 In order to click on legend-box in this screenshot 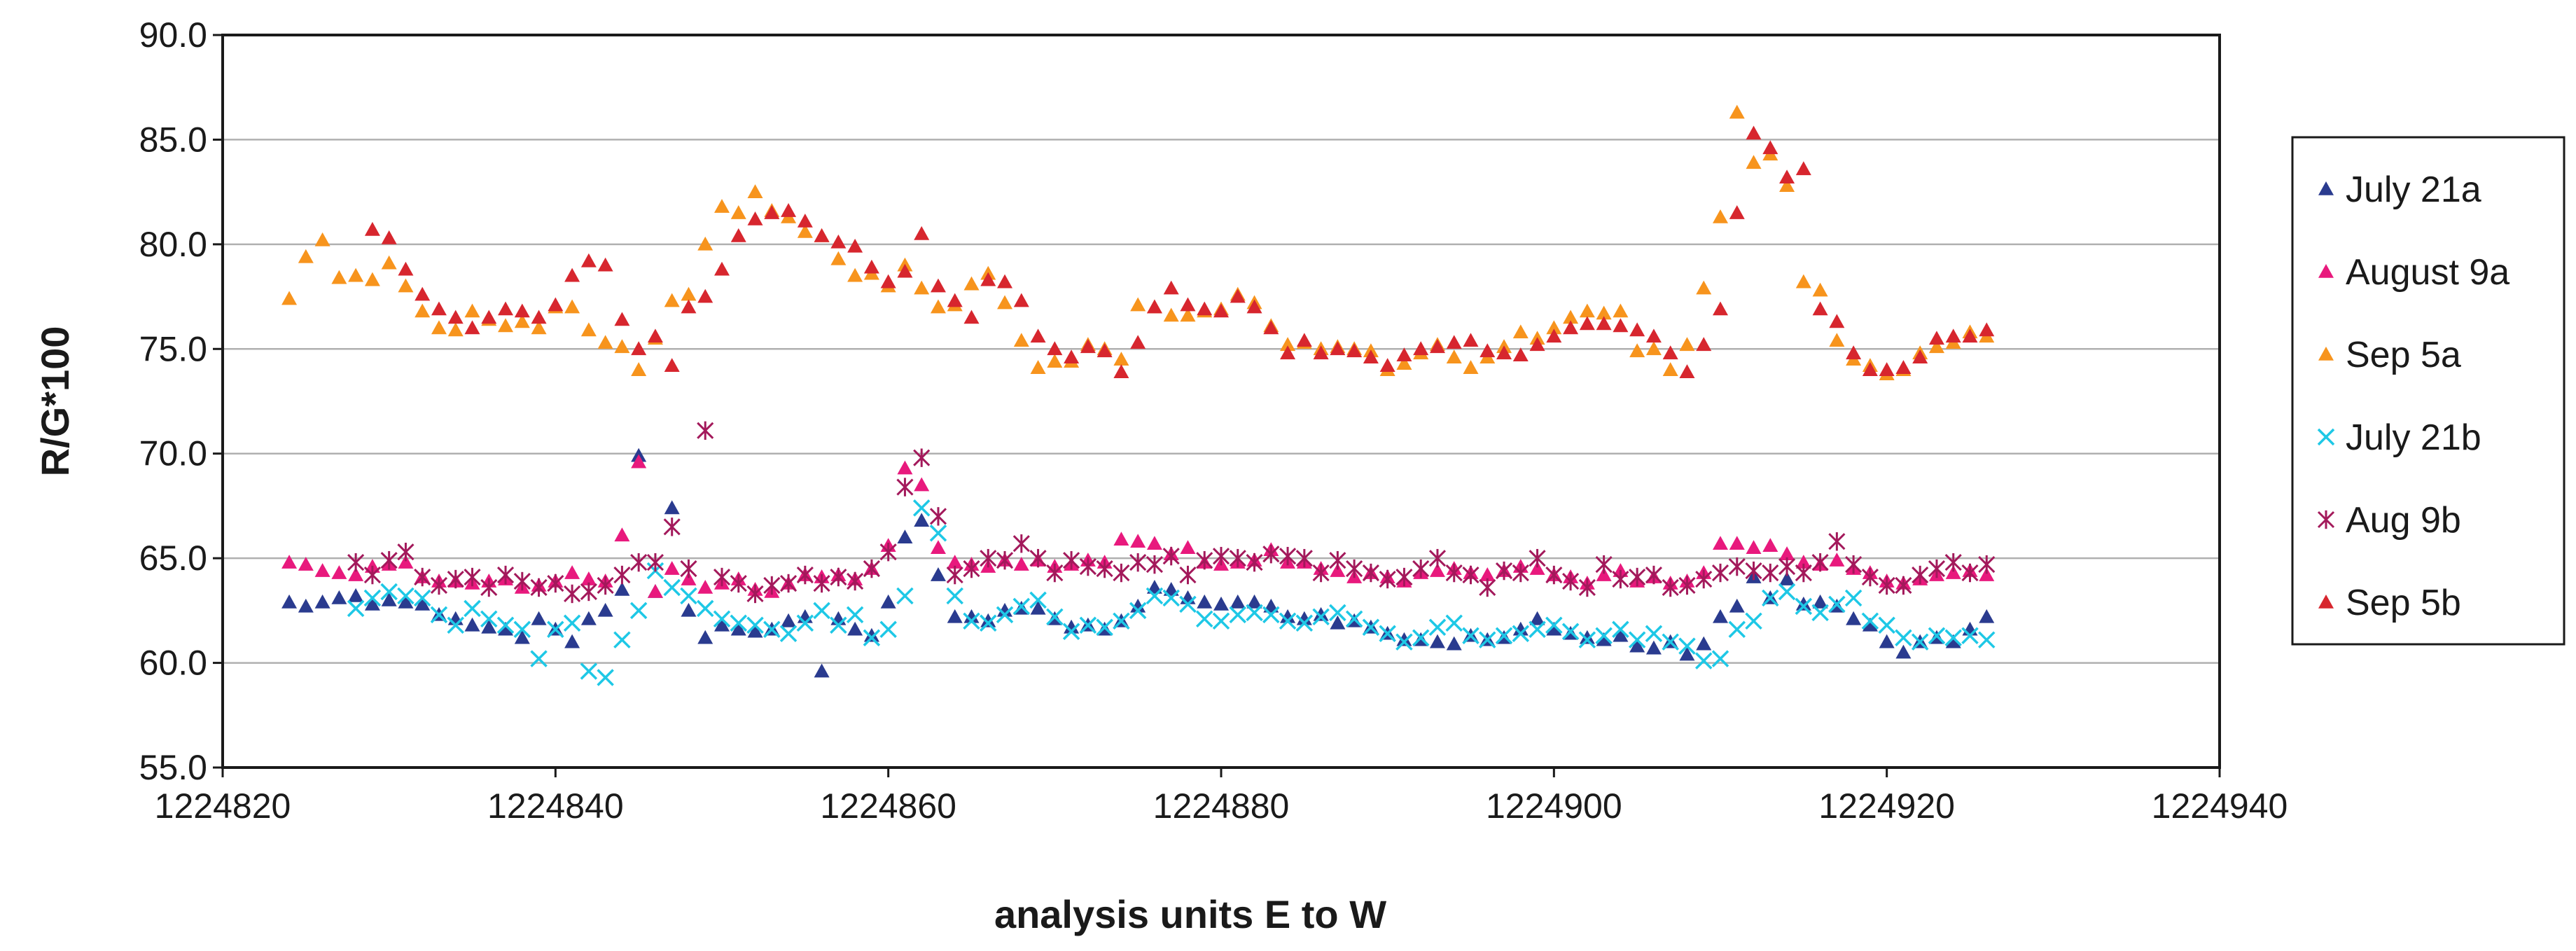, I will do `click(2428, 391)`.